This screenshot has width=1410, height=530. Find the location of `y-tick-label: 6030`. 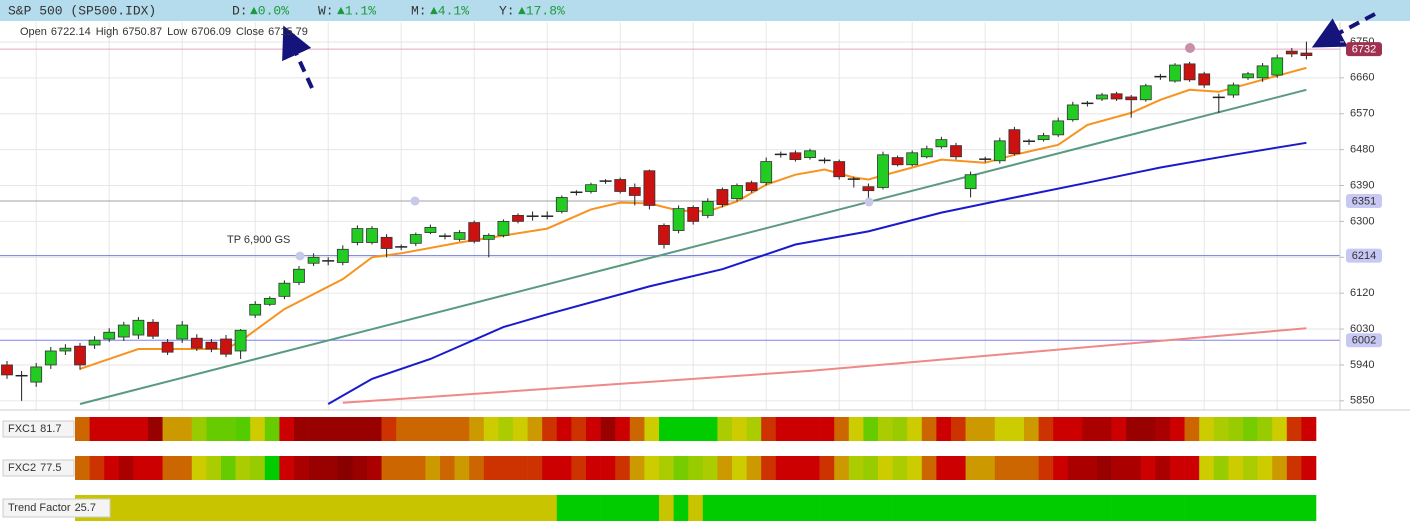

y-tick-label: 6030 is located at coordinates (1362, 329).